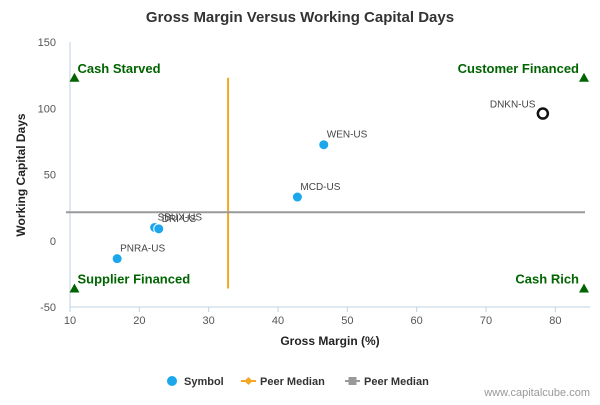 Image resolution: width=600 pixels, height=405 pixels. What do you see at coordinates (47, 43) in the screenshot?
I see `y-tick-label: 150` at bounding box center [47, 43].